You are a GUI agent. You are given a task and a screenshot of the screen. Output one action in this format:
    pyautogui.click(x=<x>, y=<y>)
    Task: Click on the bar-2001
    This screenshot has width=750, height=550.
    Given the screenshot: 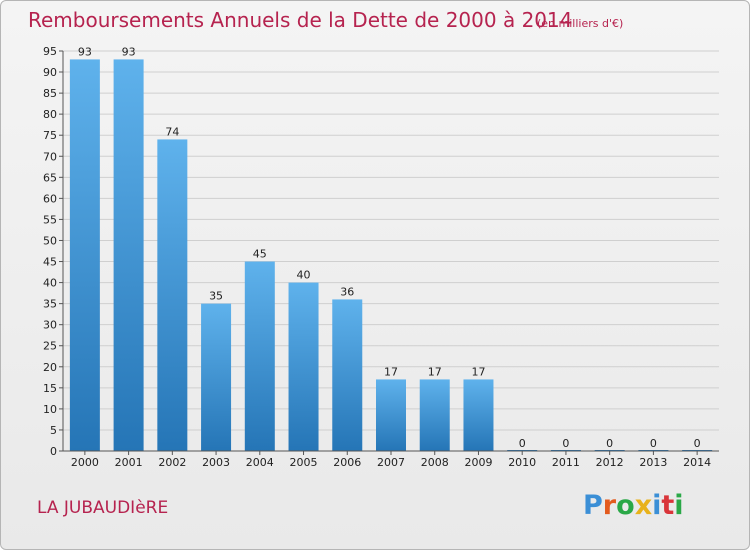 What is the action you would take?
    pyautogui.click(x=128, y=255)
    